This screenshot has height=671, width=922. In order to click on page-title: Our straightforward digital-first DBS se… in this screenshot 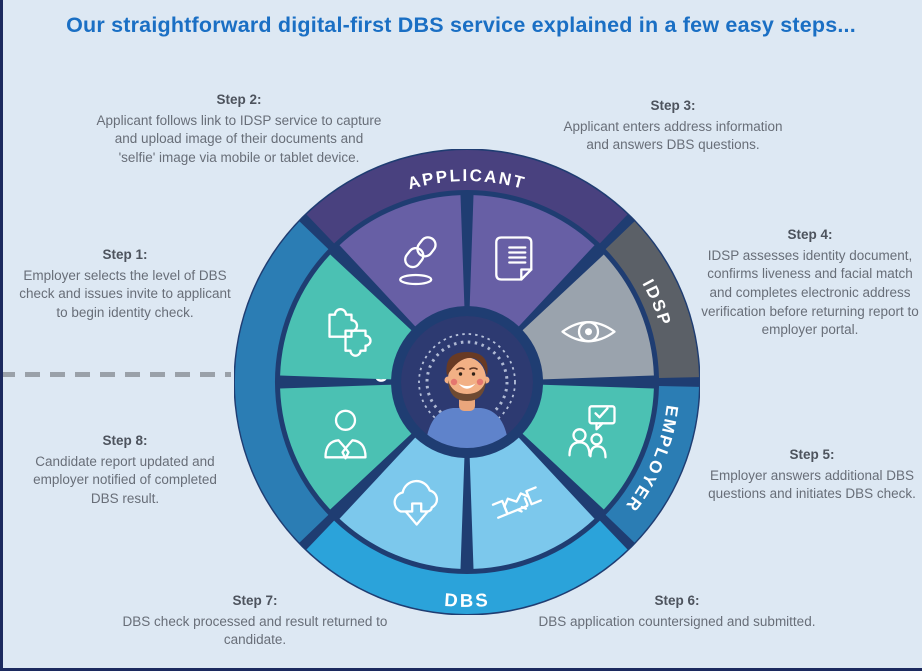, I will do `click(461, 25)`.